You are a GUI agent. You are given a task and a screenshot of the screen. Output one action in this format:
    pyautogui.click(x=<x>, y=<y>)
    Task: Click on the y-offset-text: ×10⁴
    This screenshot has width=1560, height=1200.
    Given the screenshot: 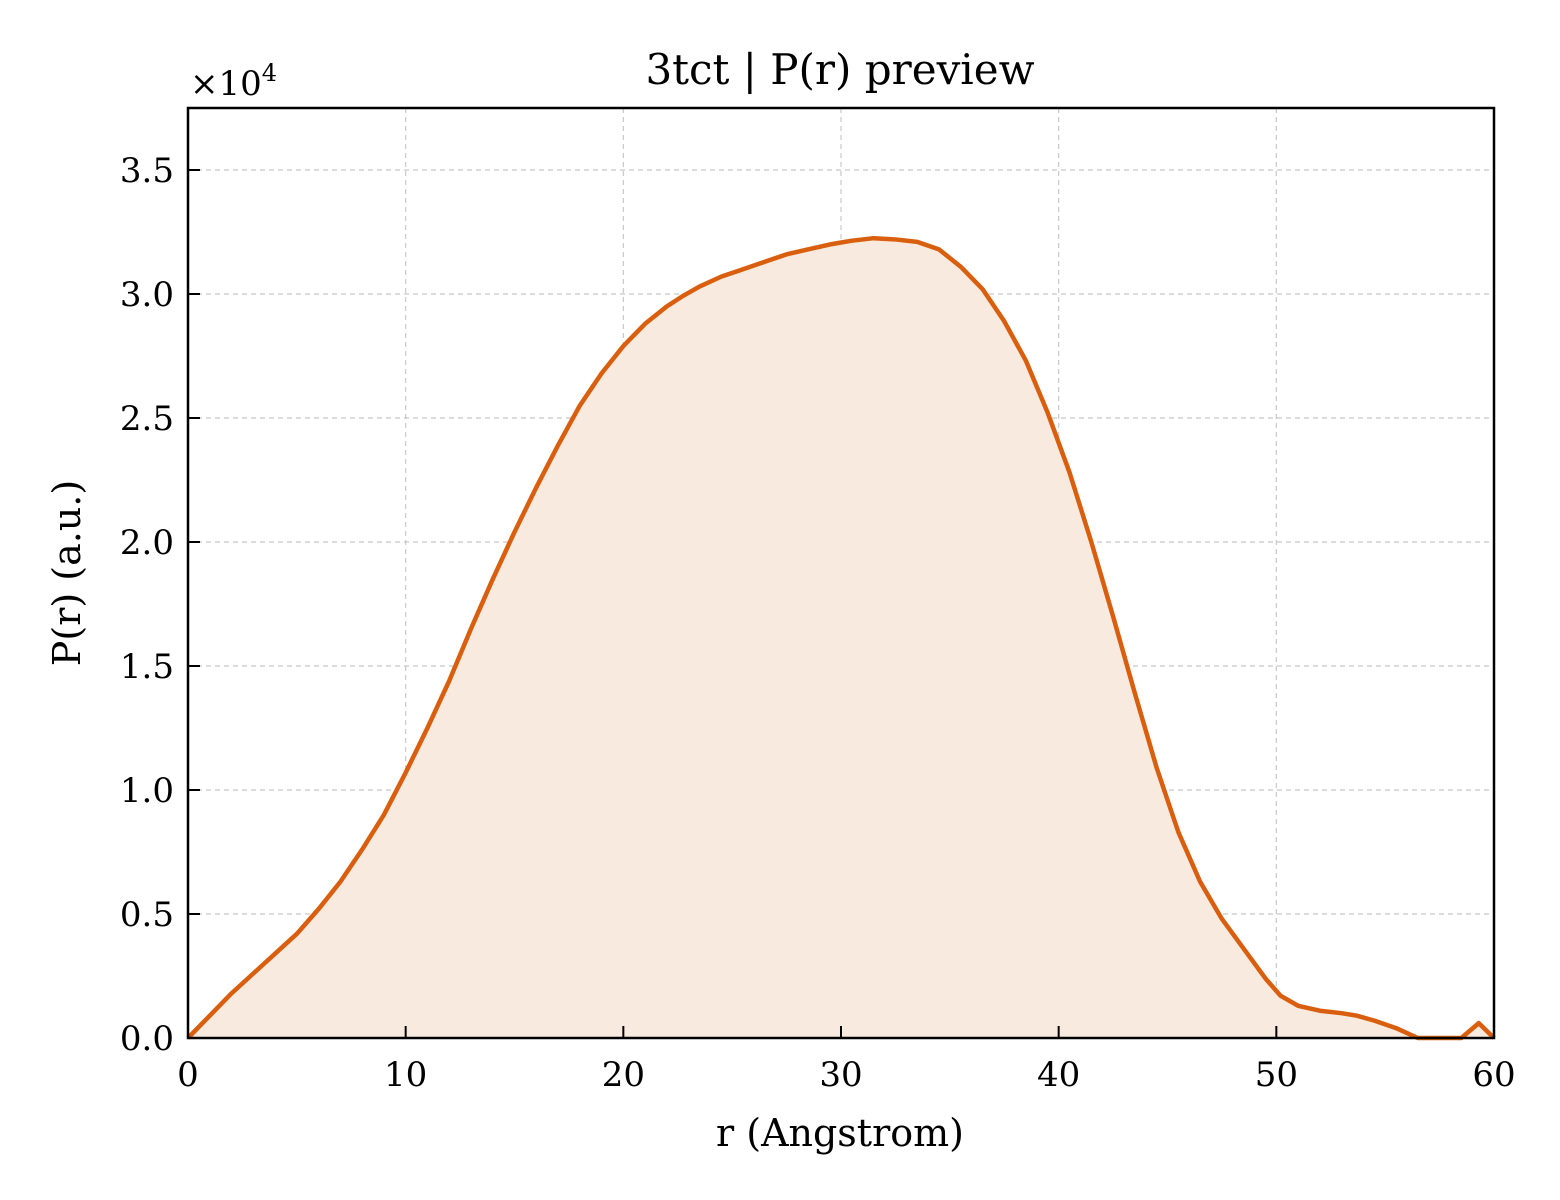 What is the action you would take?
    pyautogui.click(x=233, y=81)
    